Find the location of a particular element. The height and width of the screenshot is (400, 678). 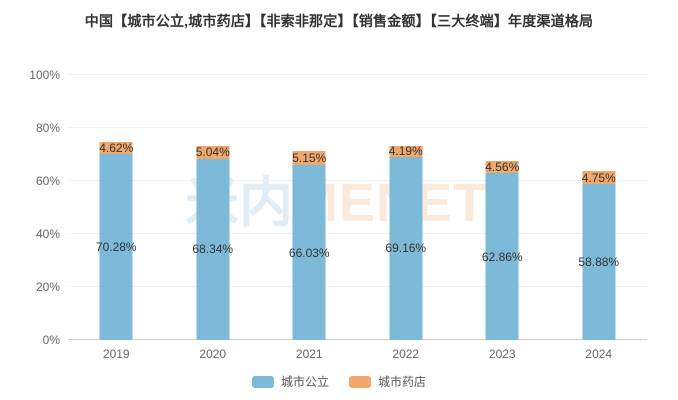

bar-group-2019: 70.28% 4.62% is located at coordinates (116, 207).